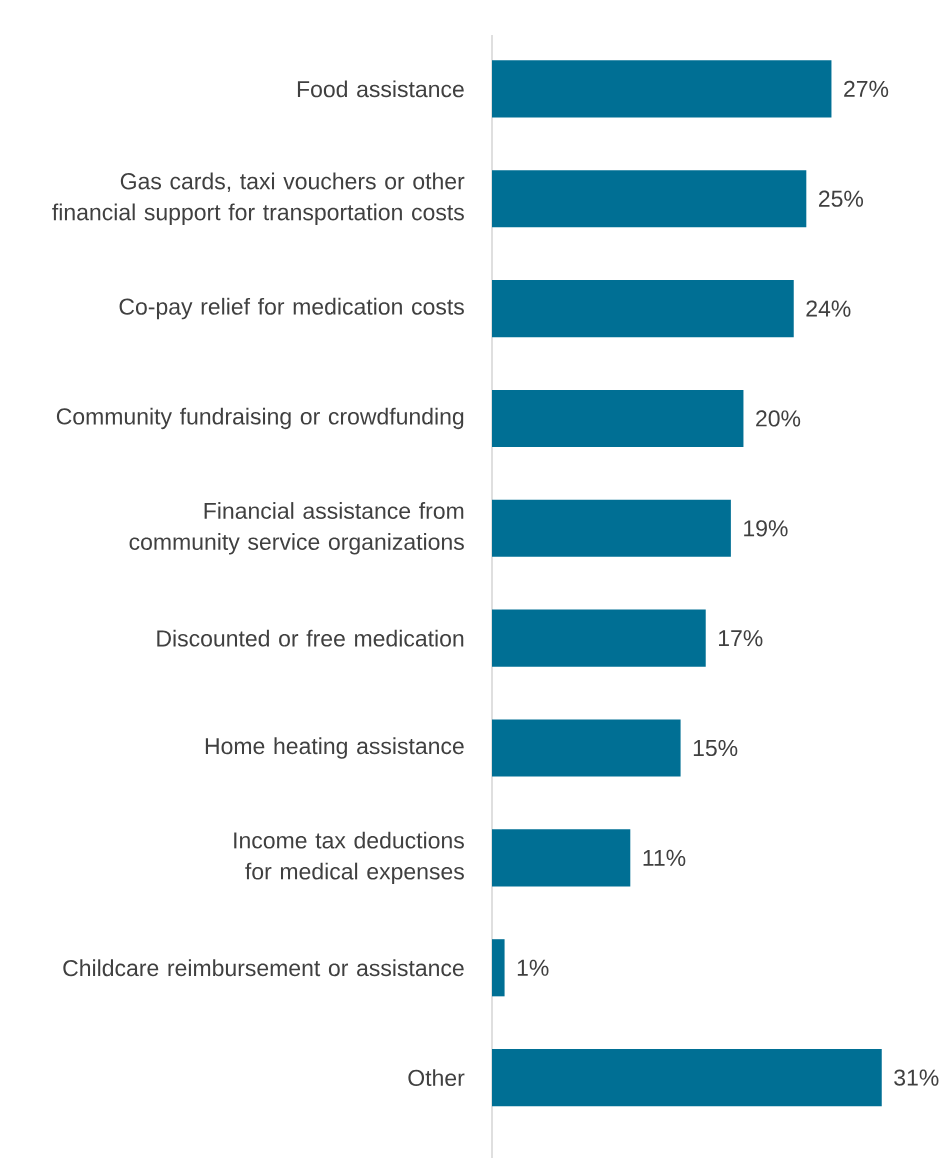 This screenshot has width=948, height=1158. What do you see at coordinates (741, 638) in the screenshot?
I see `data-label: 17%` at bounding box center [741, 638].